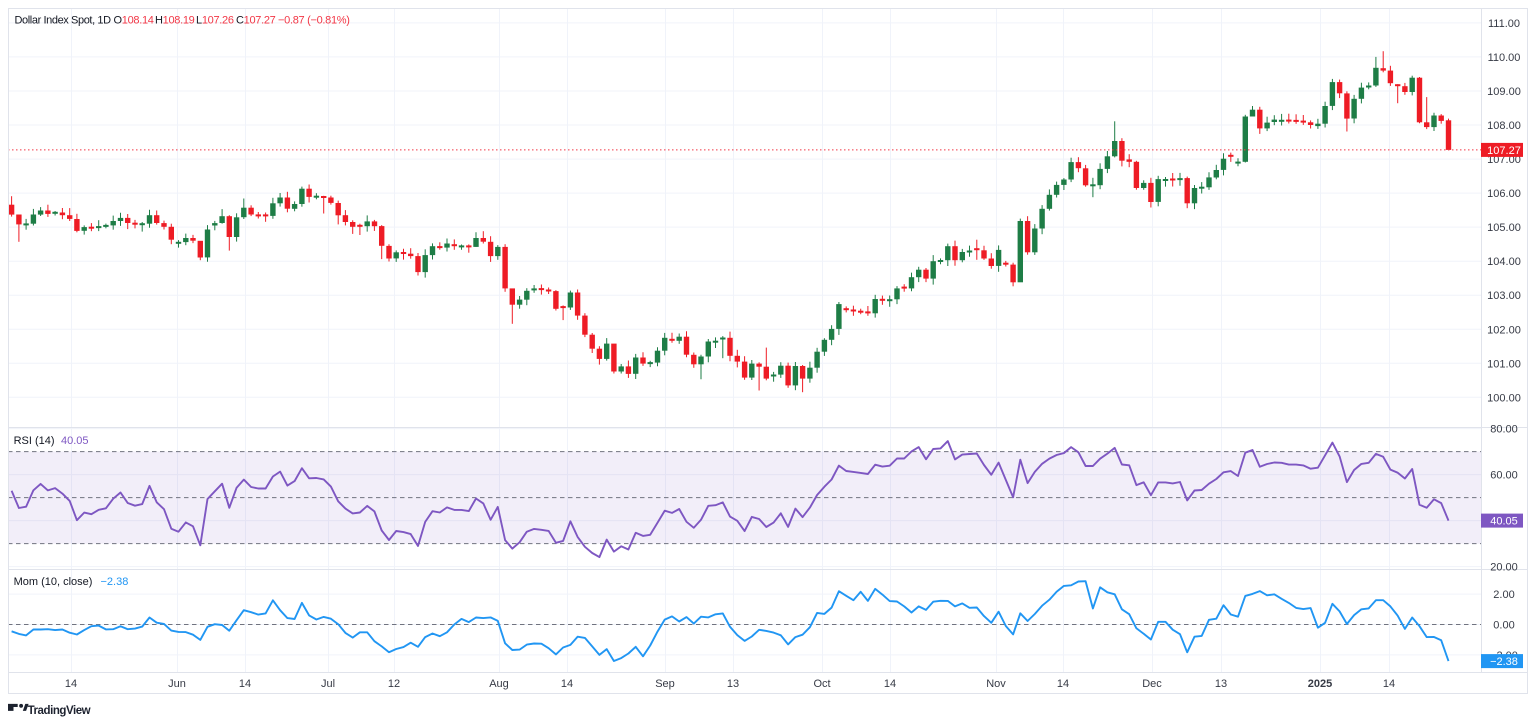 This screenshot has height=727, width=1536. I want to click on svg-text: 2.00, so click(1503, 595).